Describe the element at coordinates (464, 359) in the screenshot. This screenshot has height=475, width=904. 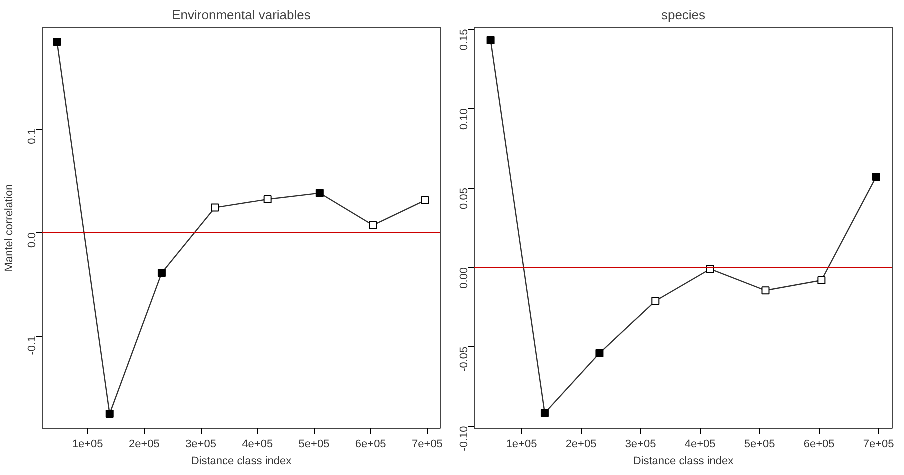
I see `y-tick-label: -0.05` at that location.